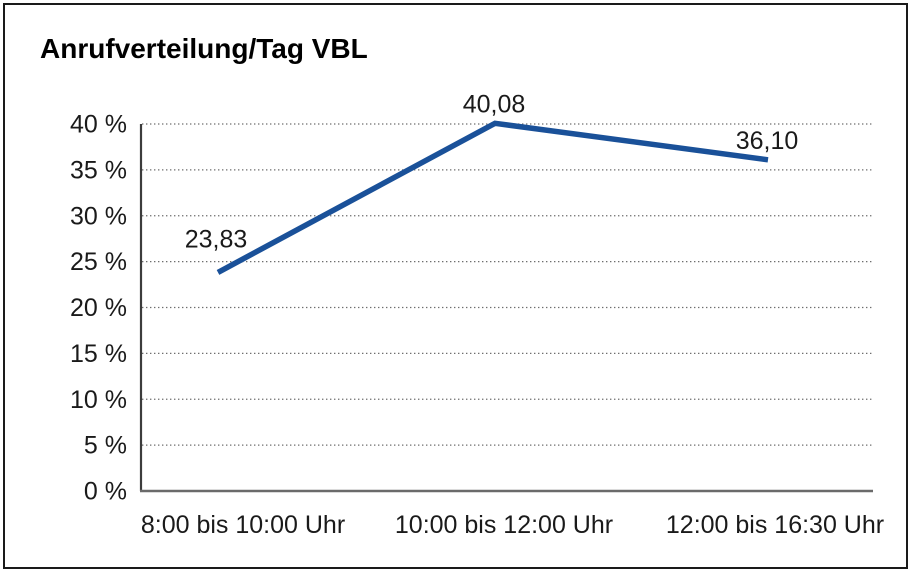 This screenshot has height=576, width=915. What do you see at coordinates (98, 170) in the screenshot?
I see `y-tick-label-35: 35 %` at bounding box center [98, 170].